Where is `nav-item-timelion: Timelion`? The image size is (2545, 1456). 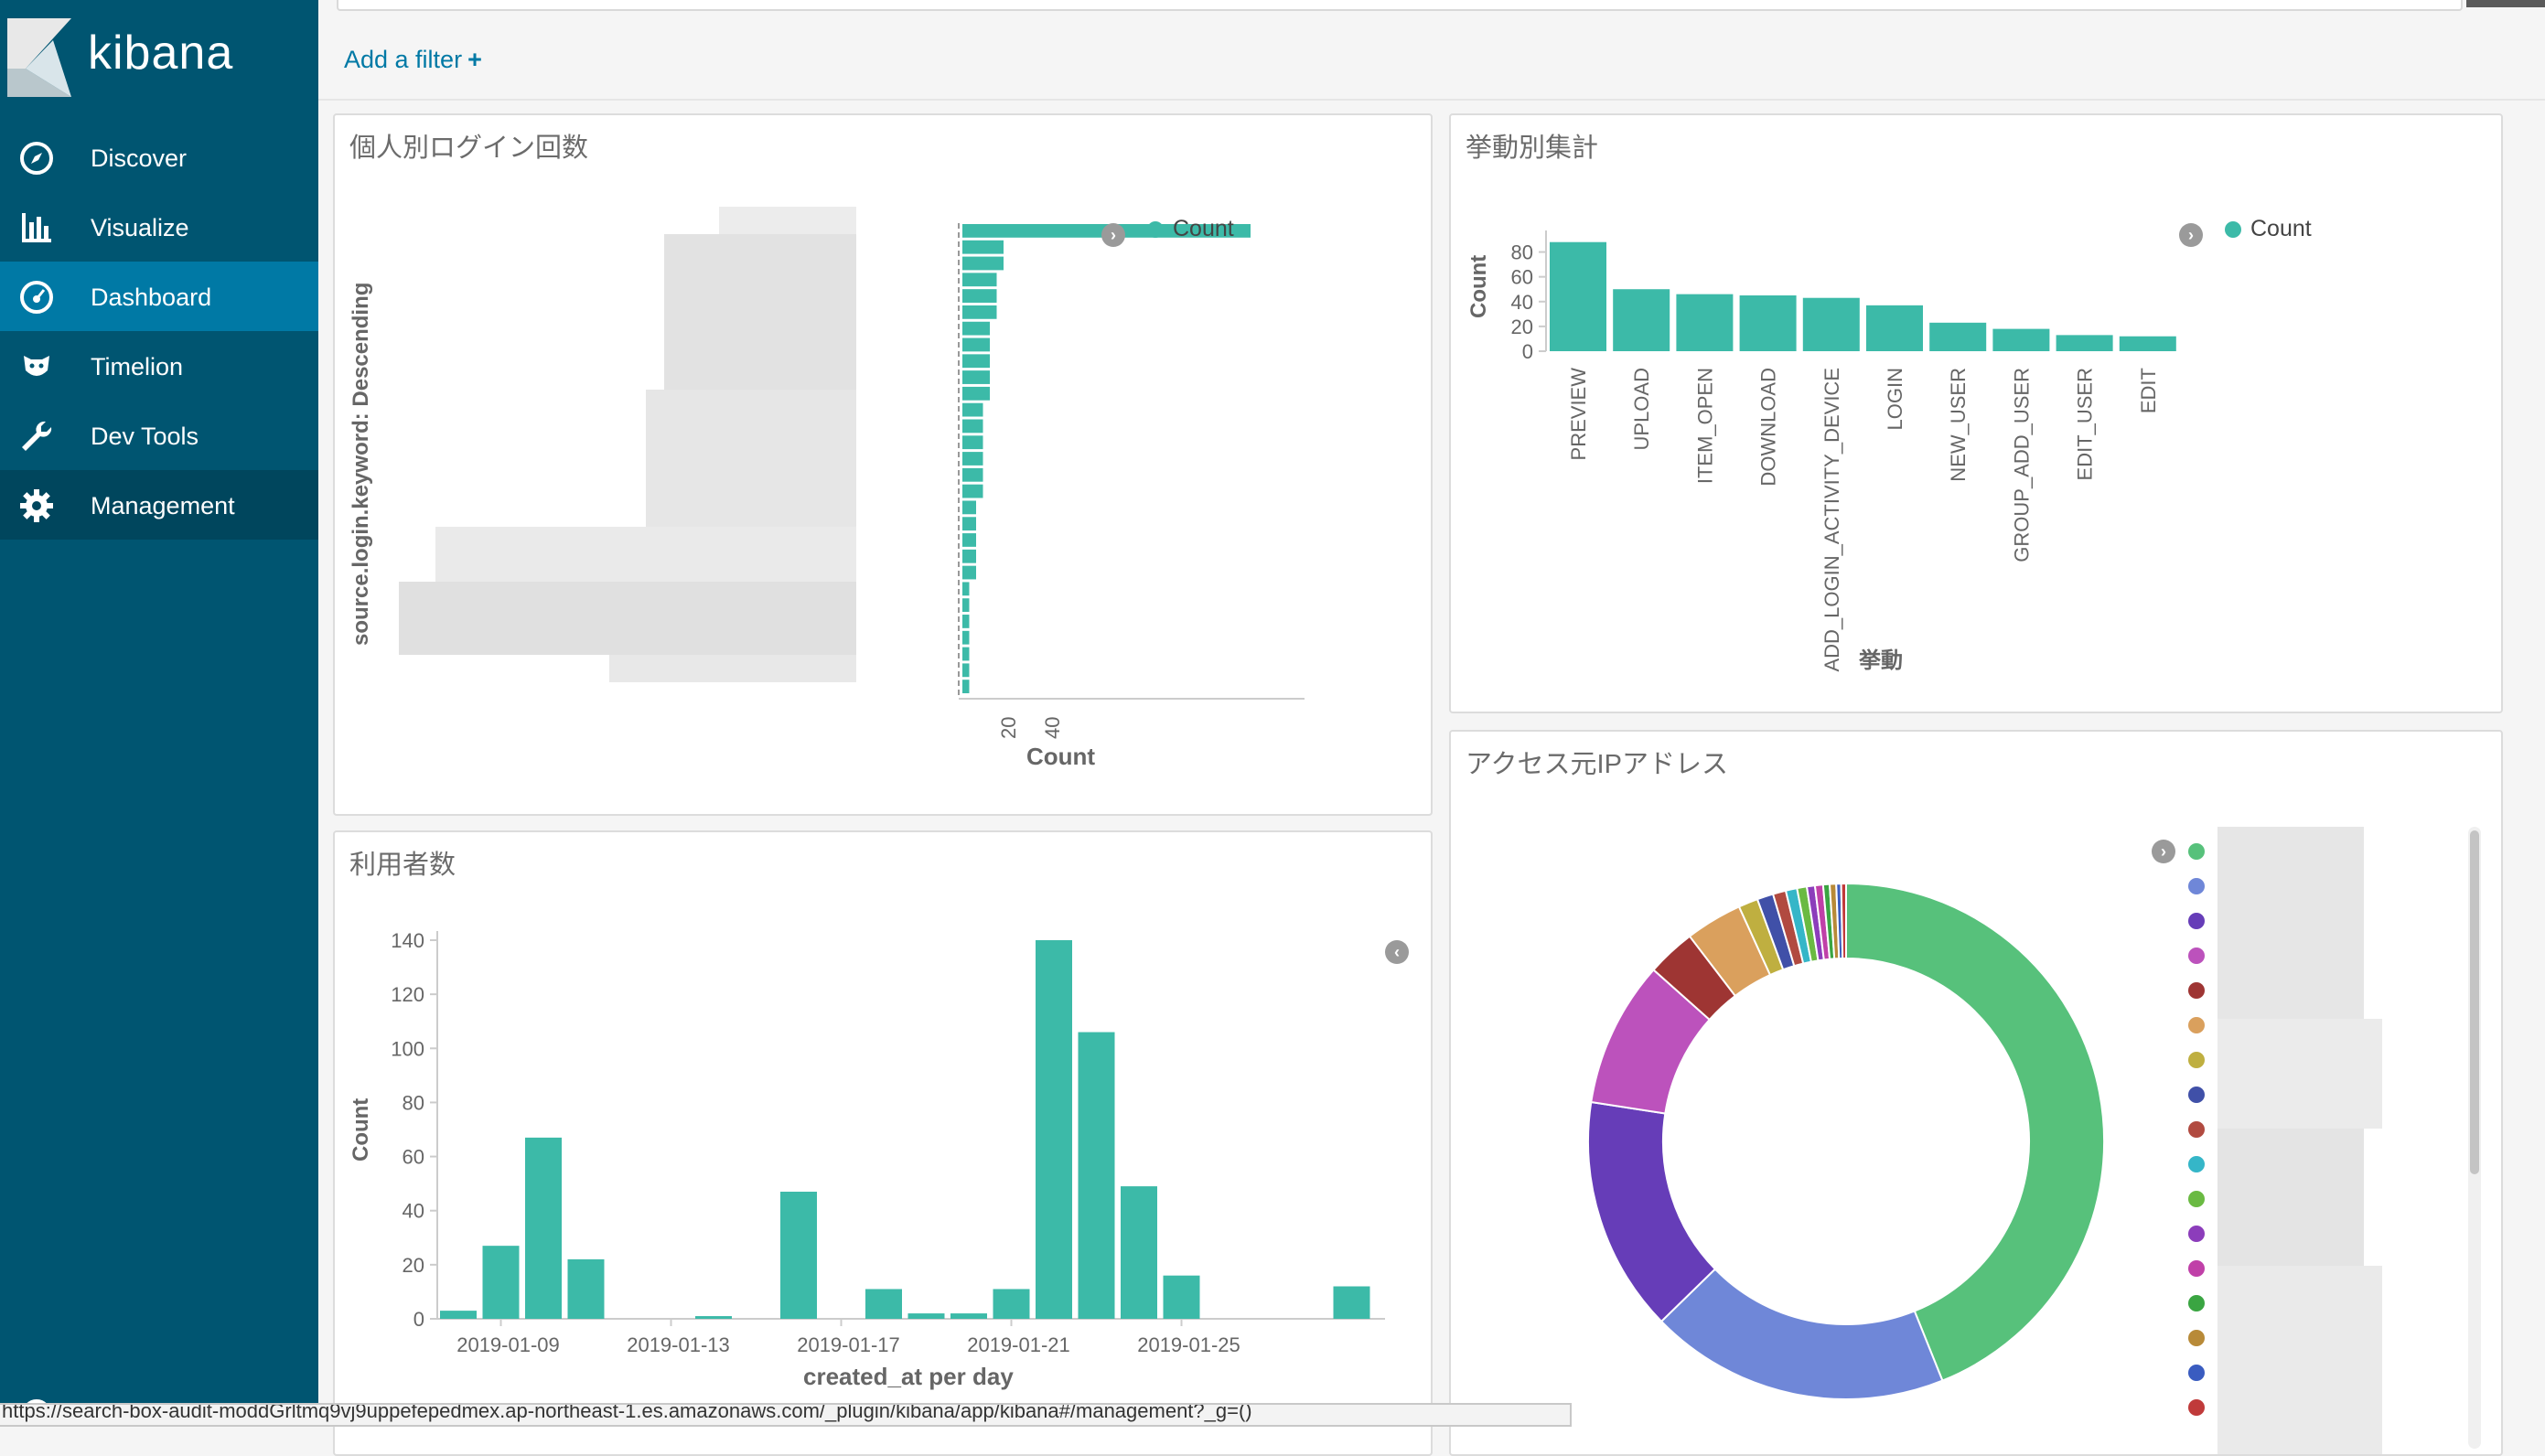
nav-item-timelion: Timelion is located at coordinates (159, 366).